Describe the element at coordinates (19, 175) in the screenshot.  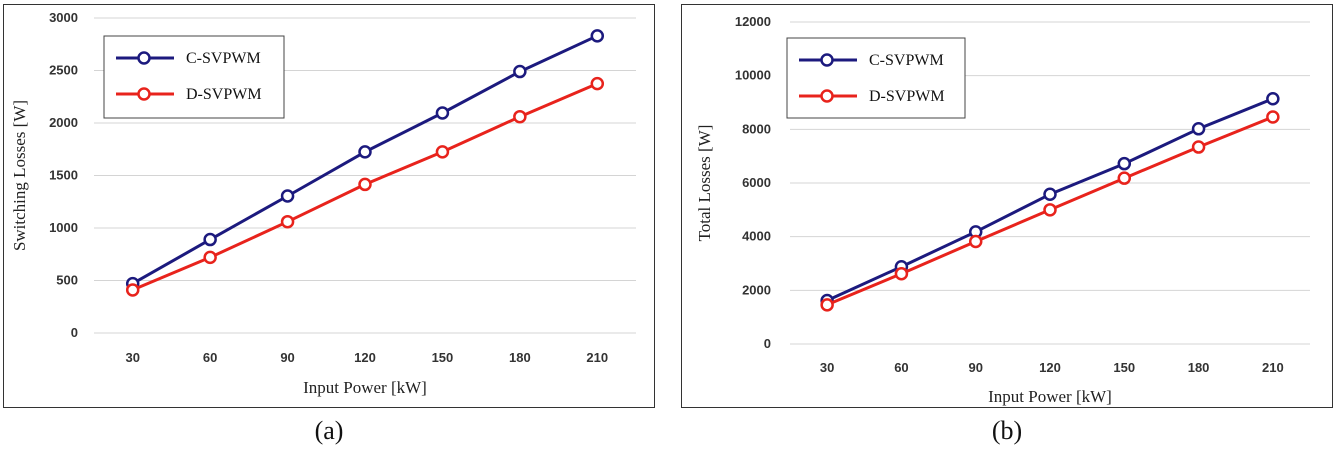
I see `y-axis-title: Switching Losses [W]` at that location.